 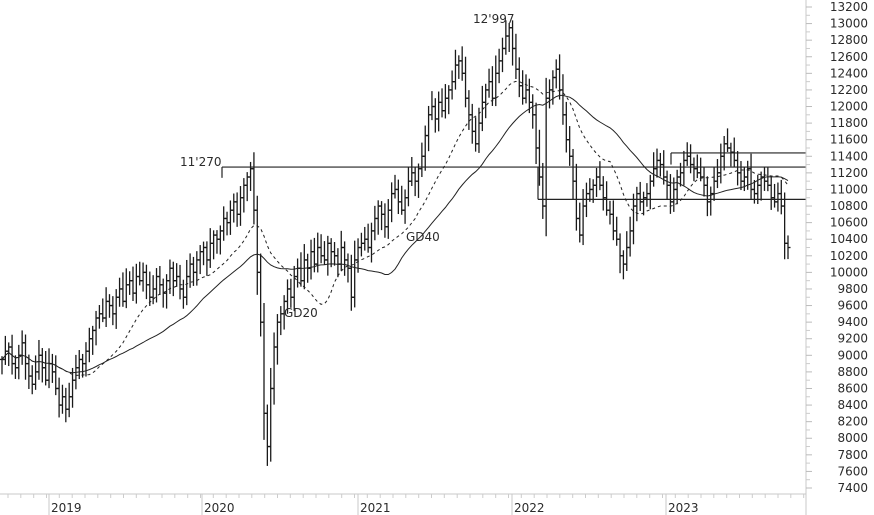 What do you see at coordinates (852, 322) in the screenshot?
I see `y-tick-label: 9400` at bounding box center [852, 322].